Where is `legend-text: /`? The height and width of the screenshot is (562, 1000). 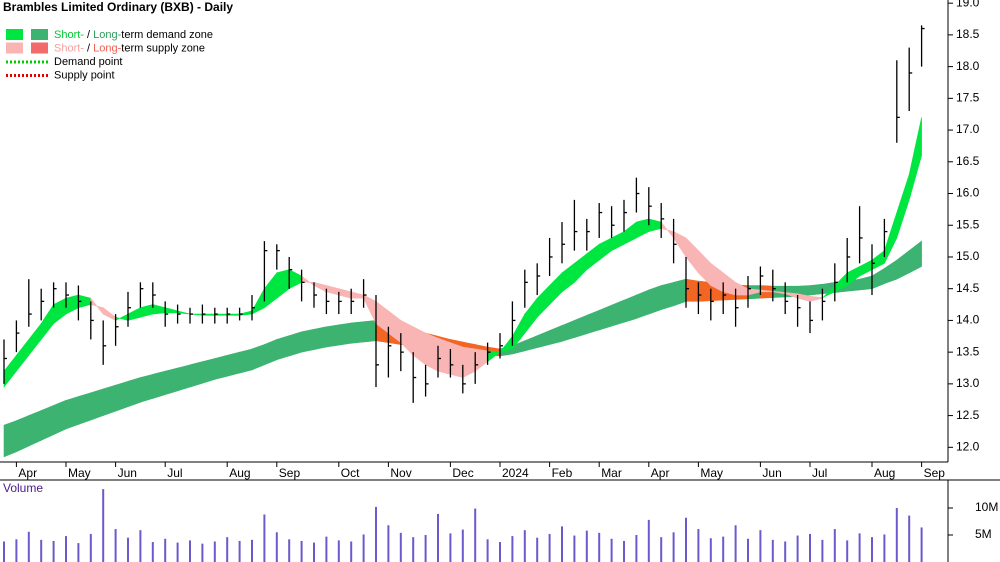
legend-text: / is located at coordinates (88, 48).